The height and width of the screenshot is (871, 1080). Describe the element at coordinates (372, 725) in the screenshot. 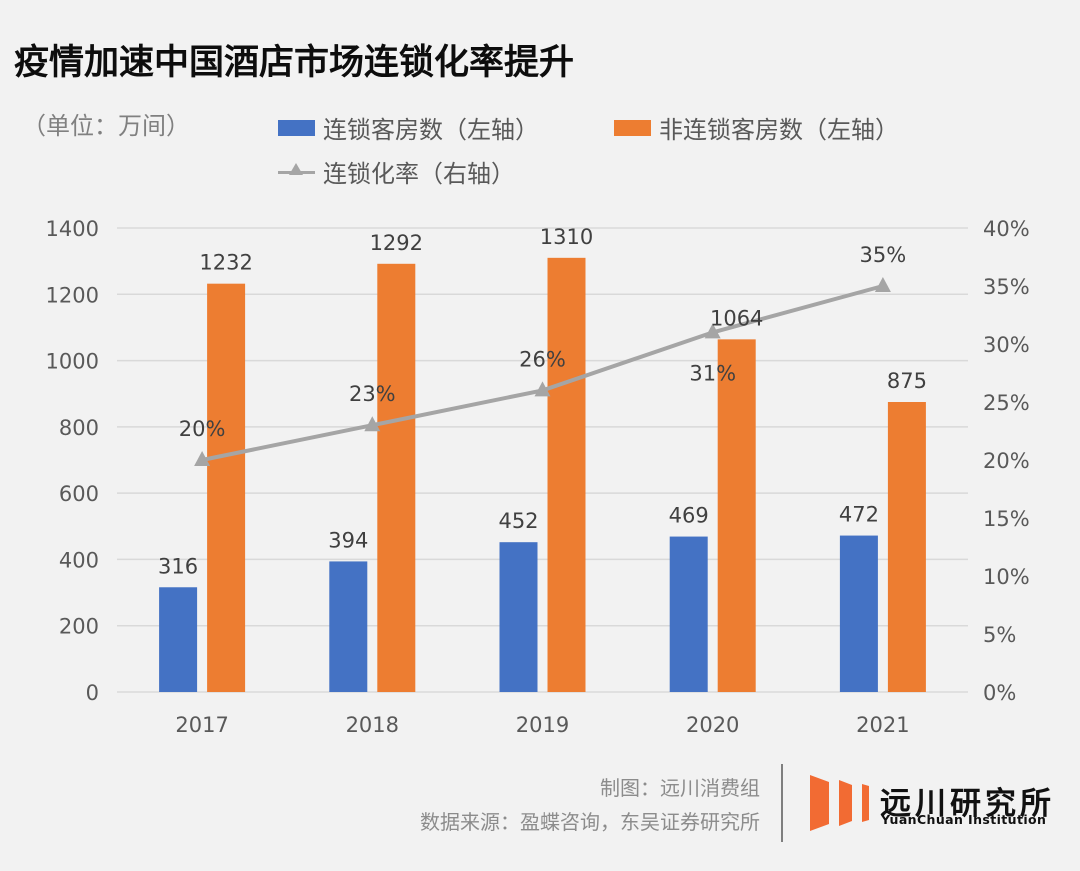

I see `x-axis-tick-label: 2018` at that location.